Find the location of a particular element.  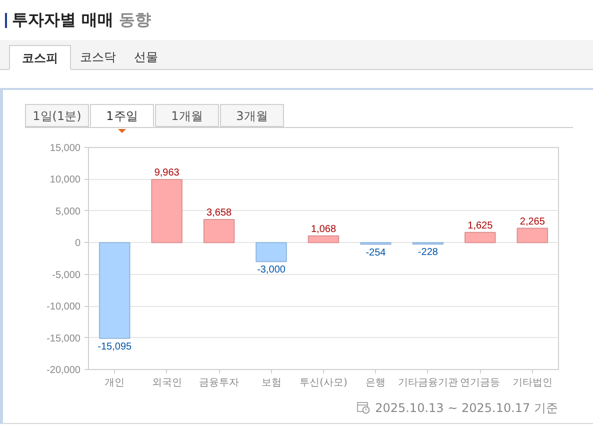

x-tick-label: 은행 is located at coordinates (376, 383).